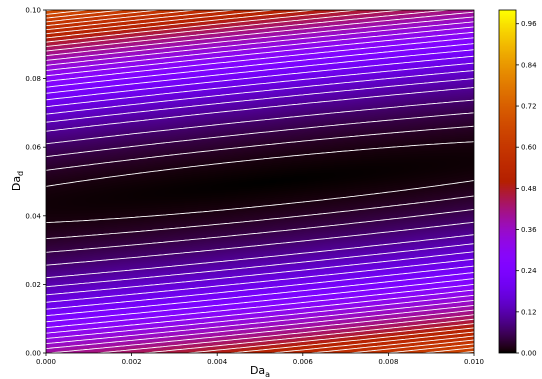 This screenshot has height=379, width=542. What do you see at coordinates (529, 148) in the screenshot?
I see `colorbar-tick-label: 0.60` at bounding box center [529, 148].